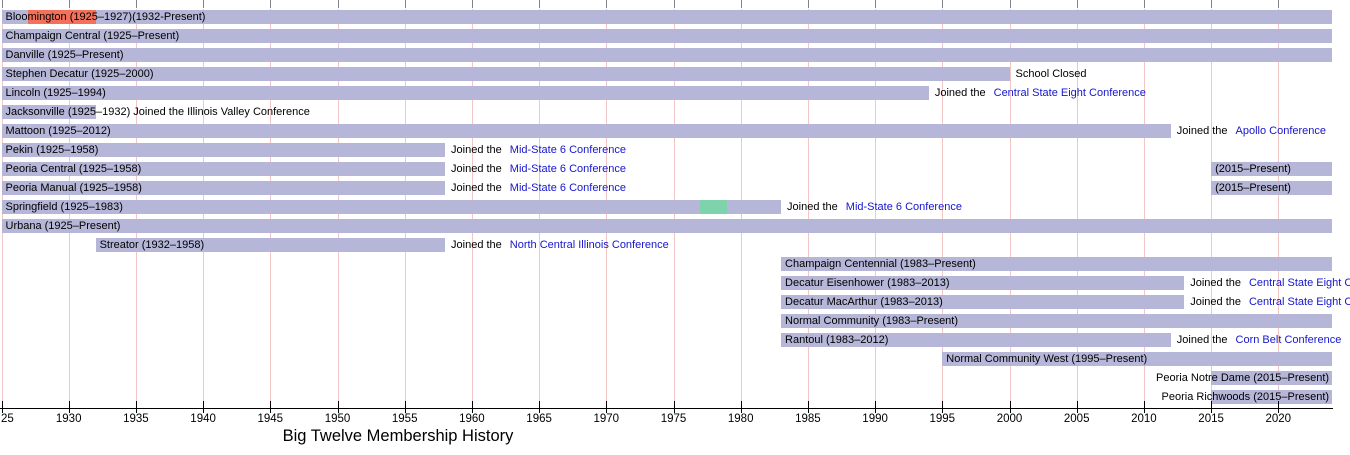 The width and height of the screenshot is (1350, 455). Describe the element at coordinates (203, 419) in the screenshot. I see `x-axis-label-1940: 1940` at that location.